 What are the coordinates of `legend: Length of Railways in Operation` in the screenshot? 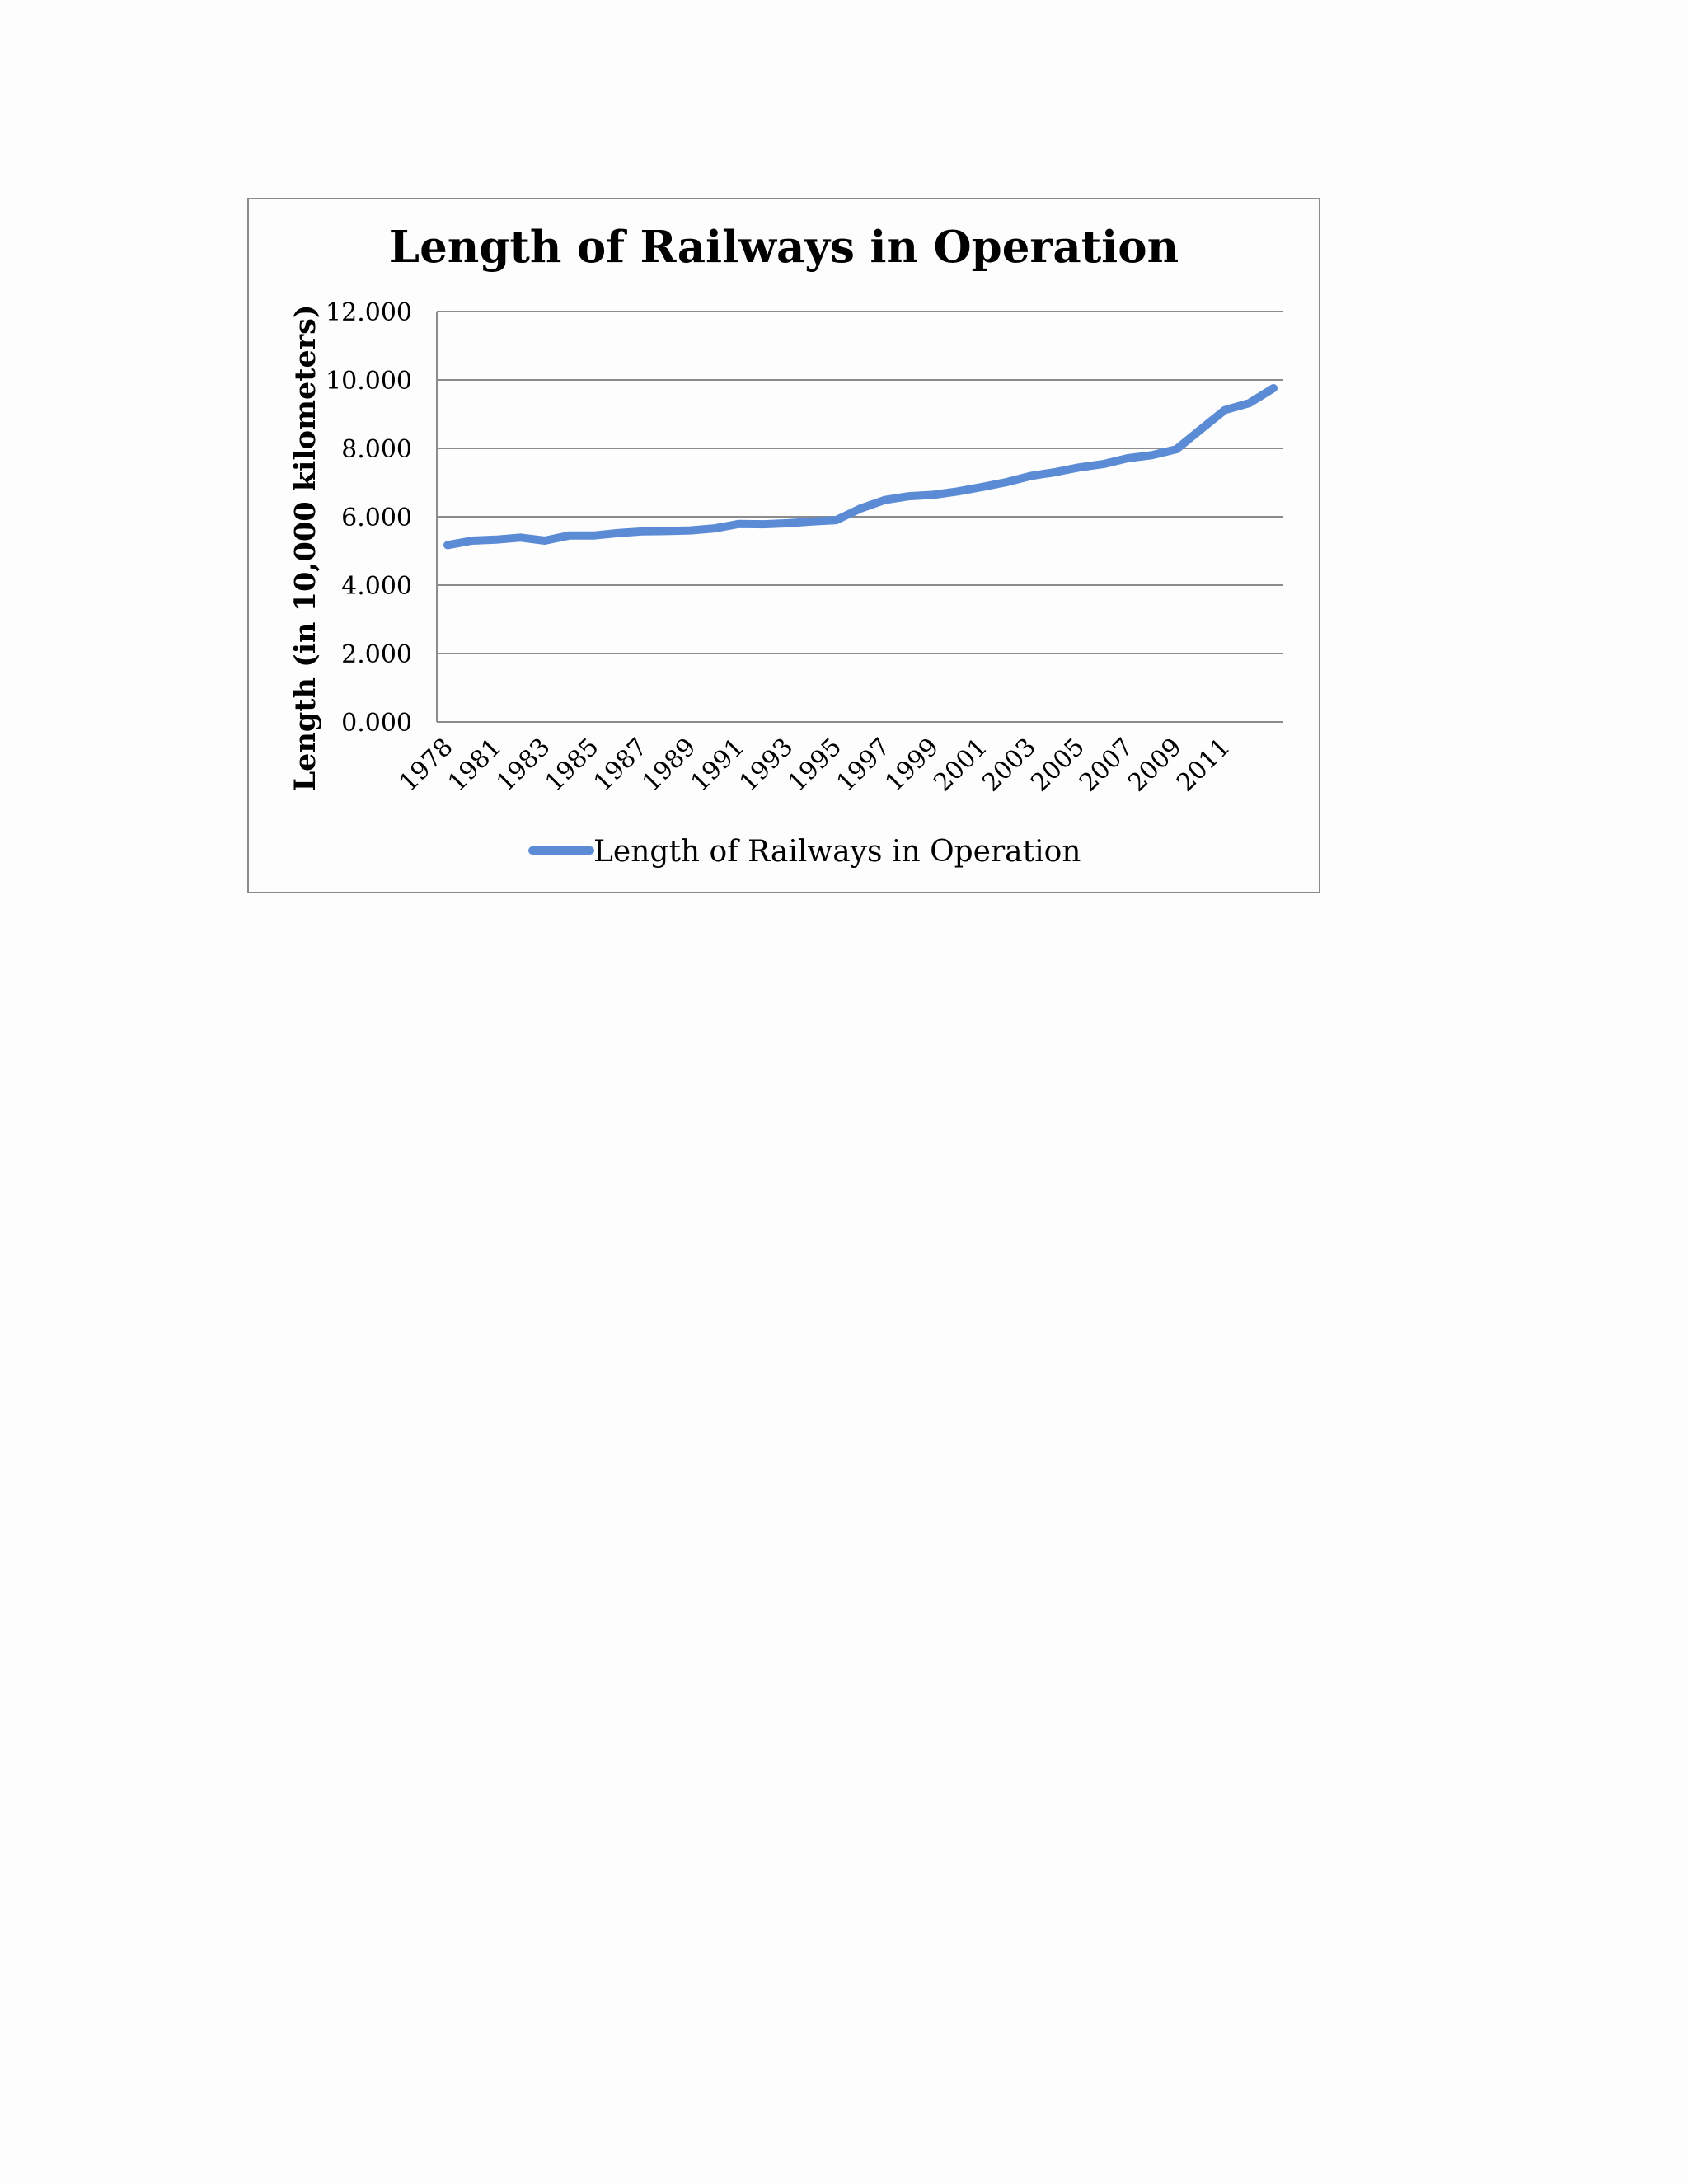 It's located at (805, 852).